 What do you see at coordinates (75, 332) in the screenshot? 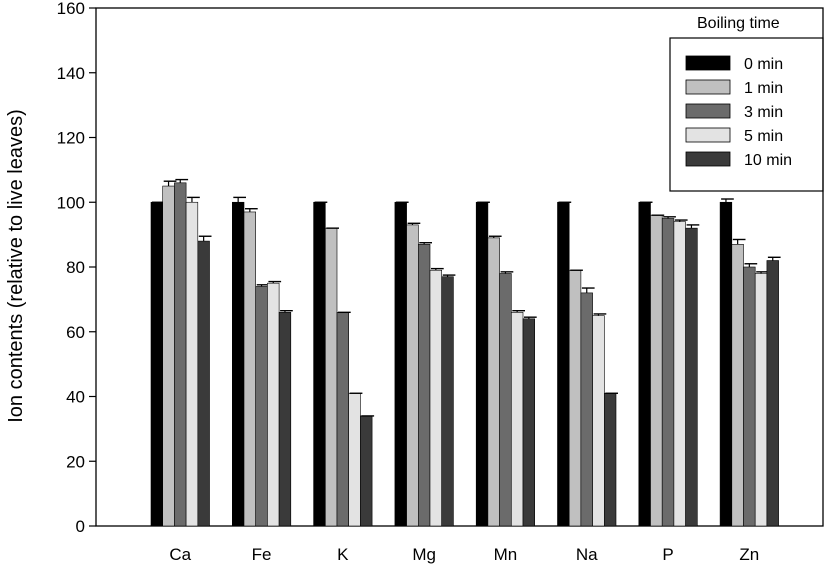
I see `y-tick-label: 60` at bounding box center [75, 332].